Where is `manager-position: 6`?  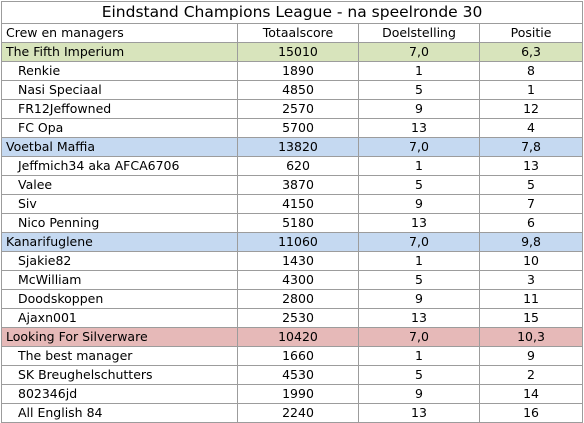
manager-position: 6 is located at coordinates (531, 223).